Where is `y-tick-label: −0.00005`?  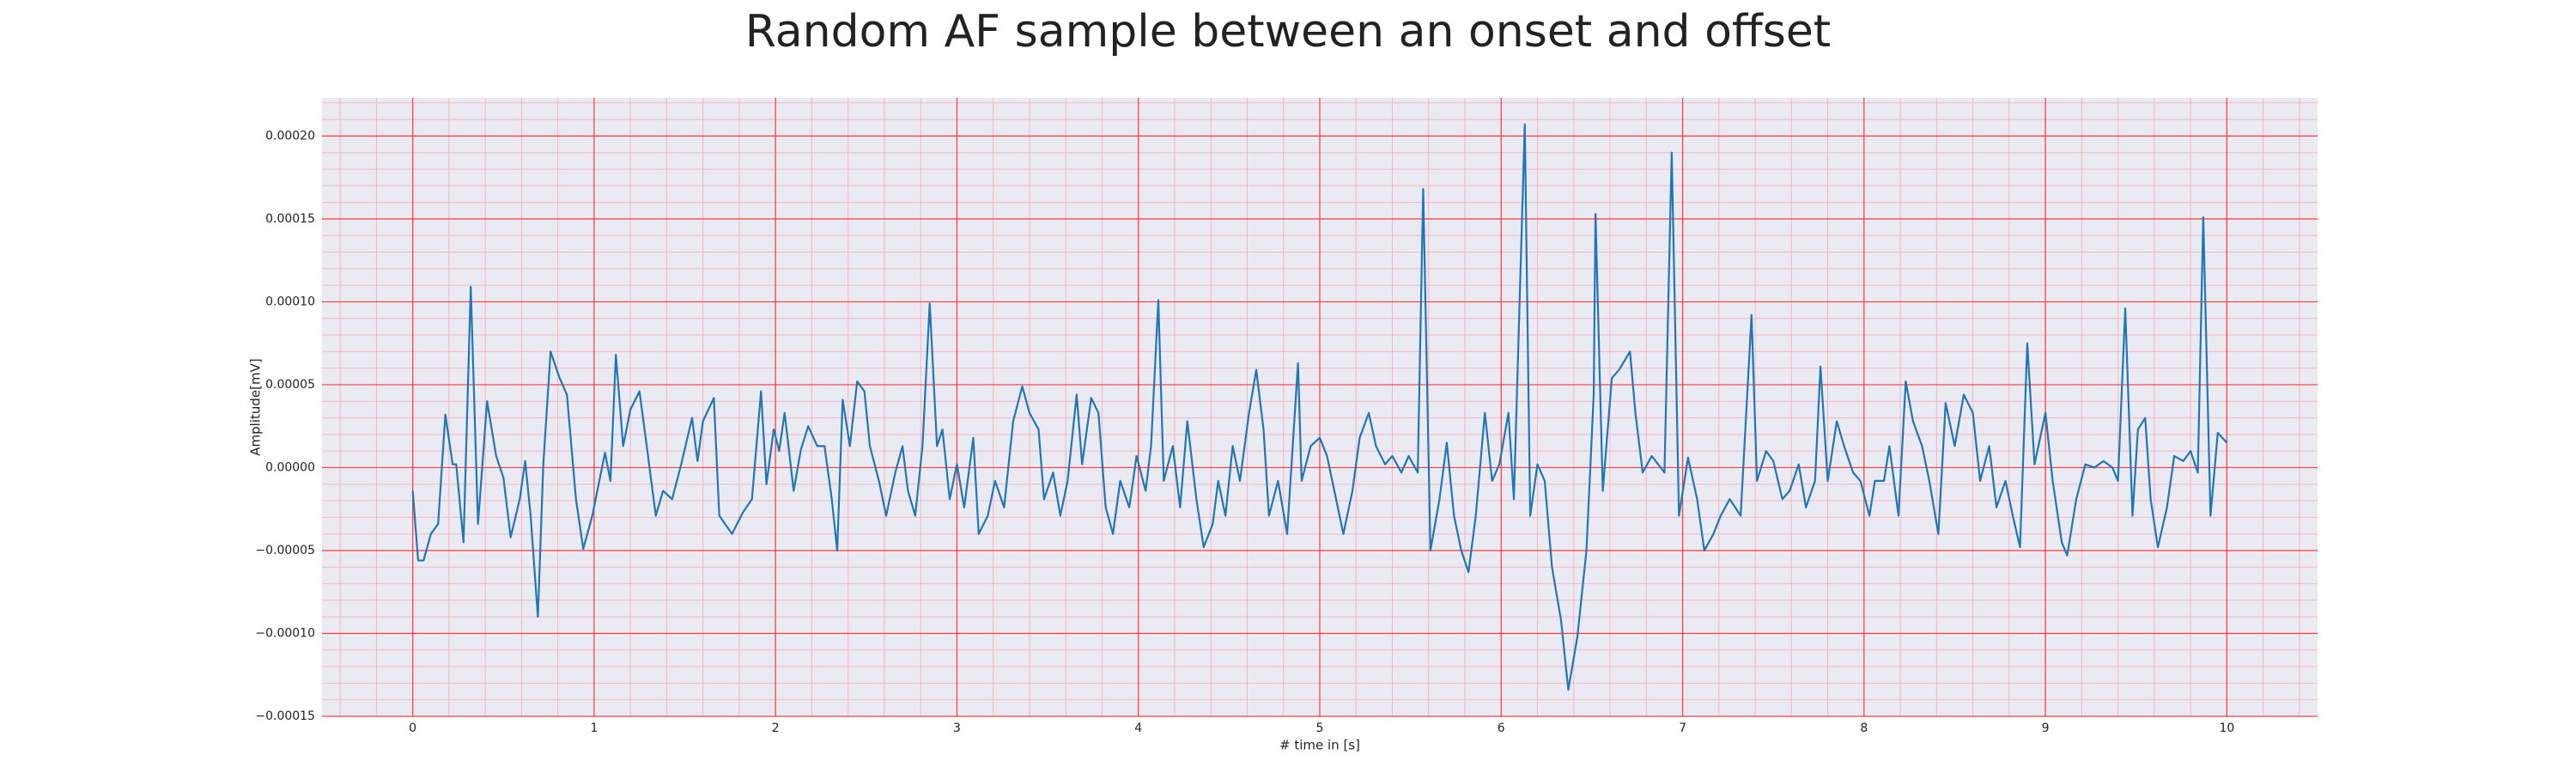 y-tick-label: −0.00005 is located at coordinates (285, 550).